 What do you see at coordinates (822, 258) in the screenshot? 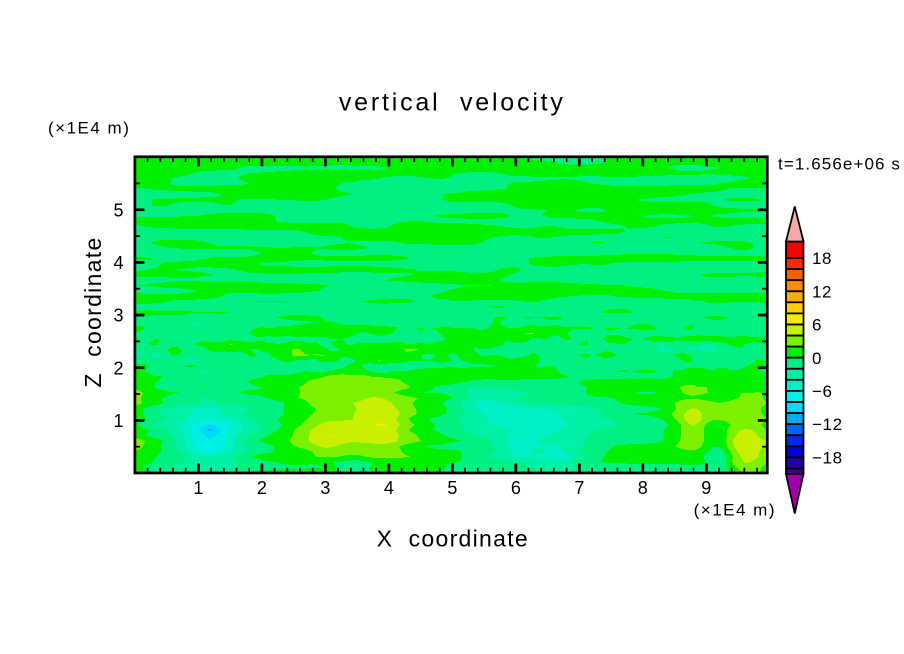
I see `svg-text: 18` at bounding box center [822, 258].